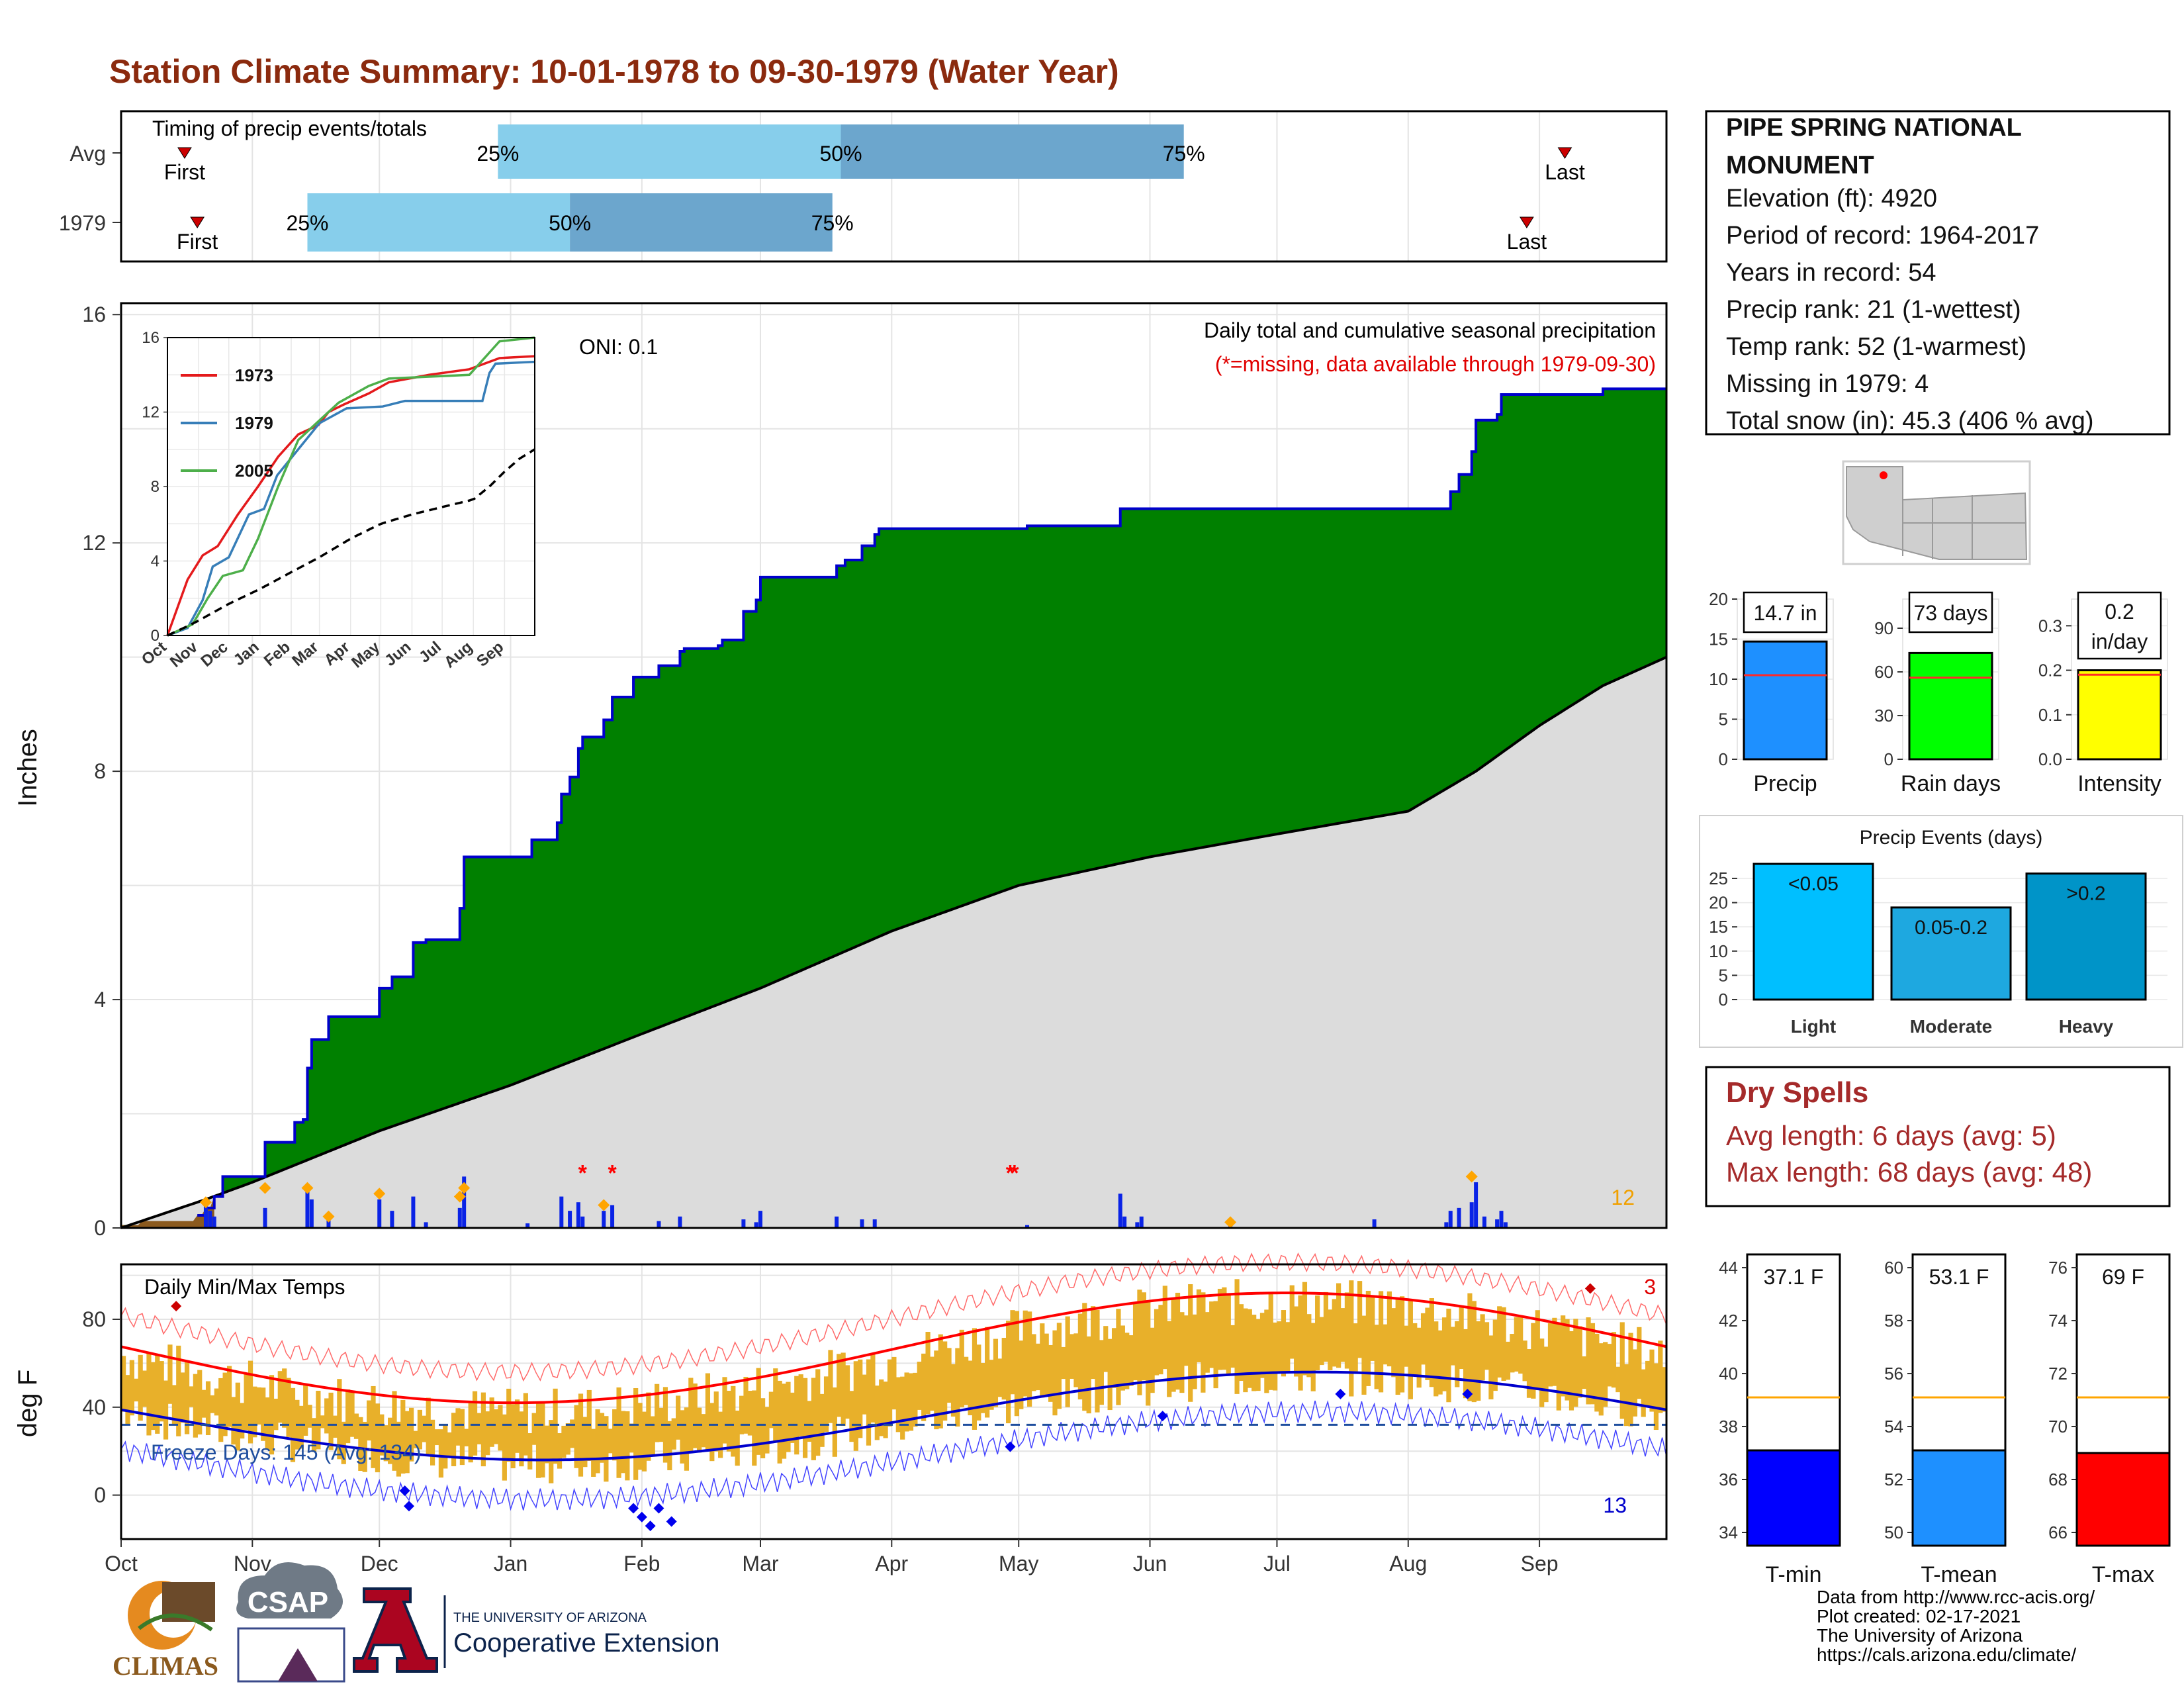 Image resolution: width=2184 pixels, height=1688 pixels. I want to click on temp-stat-ytick-label: 50, so click(1894, 1532).